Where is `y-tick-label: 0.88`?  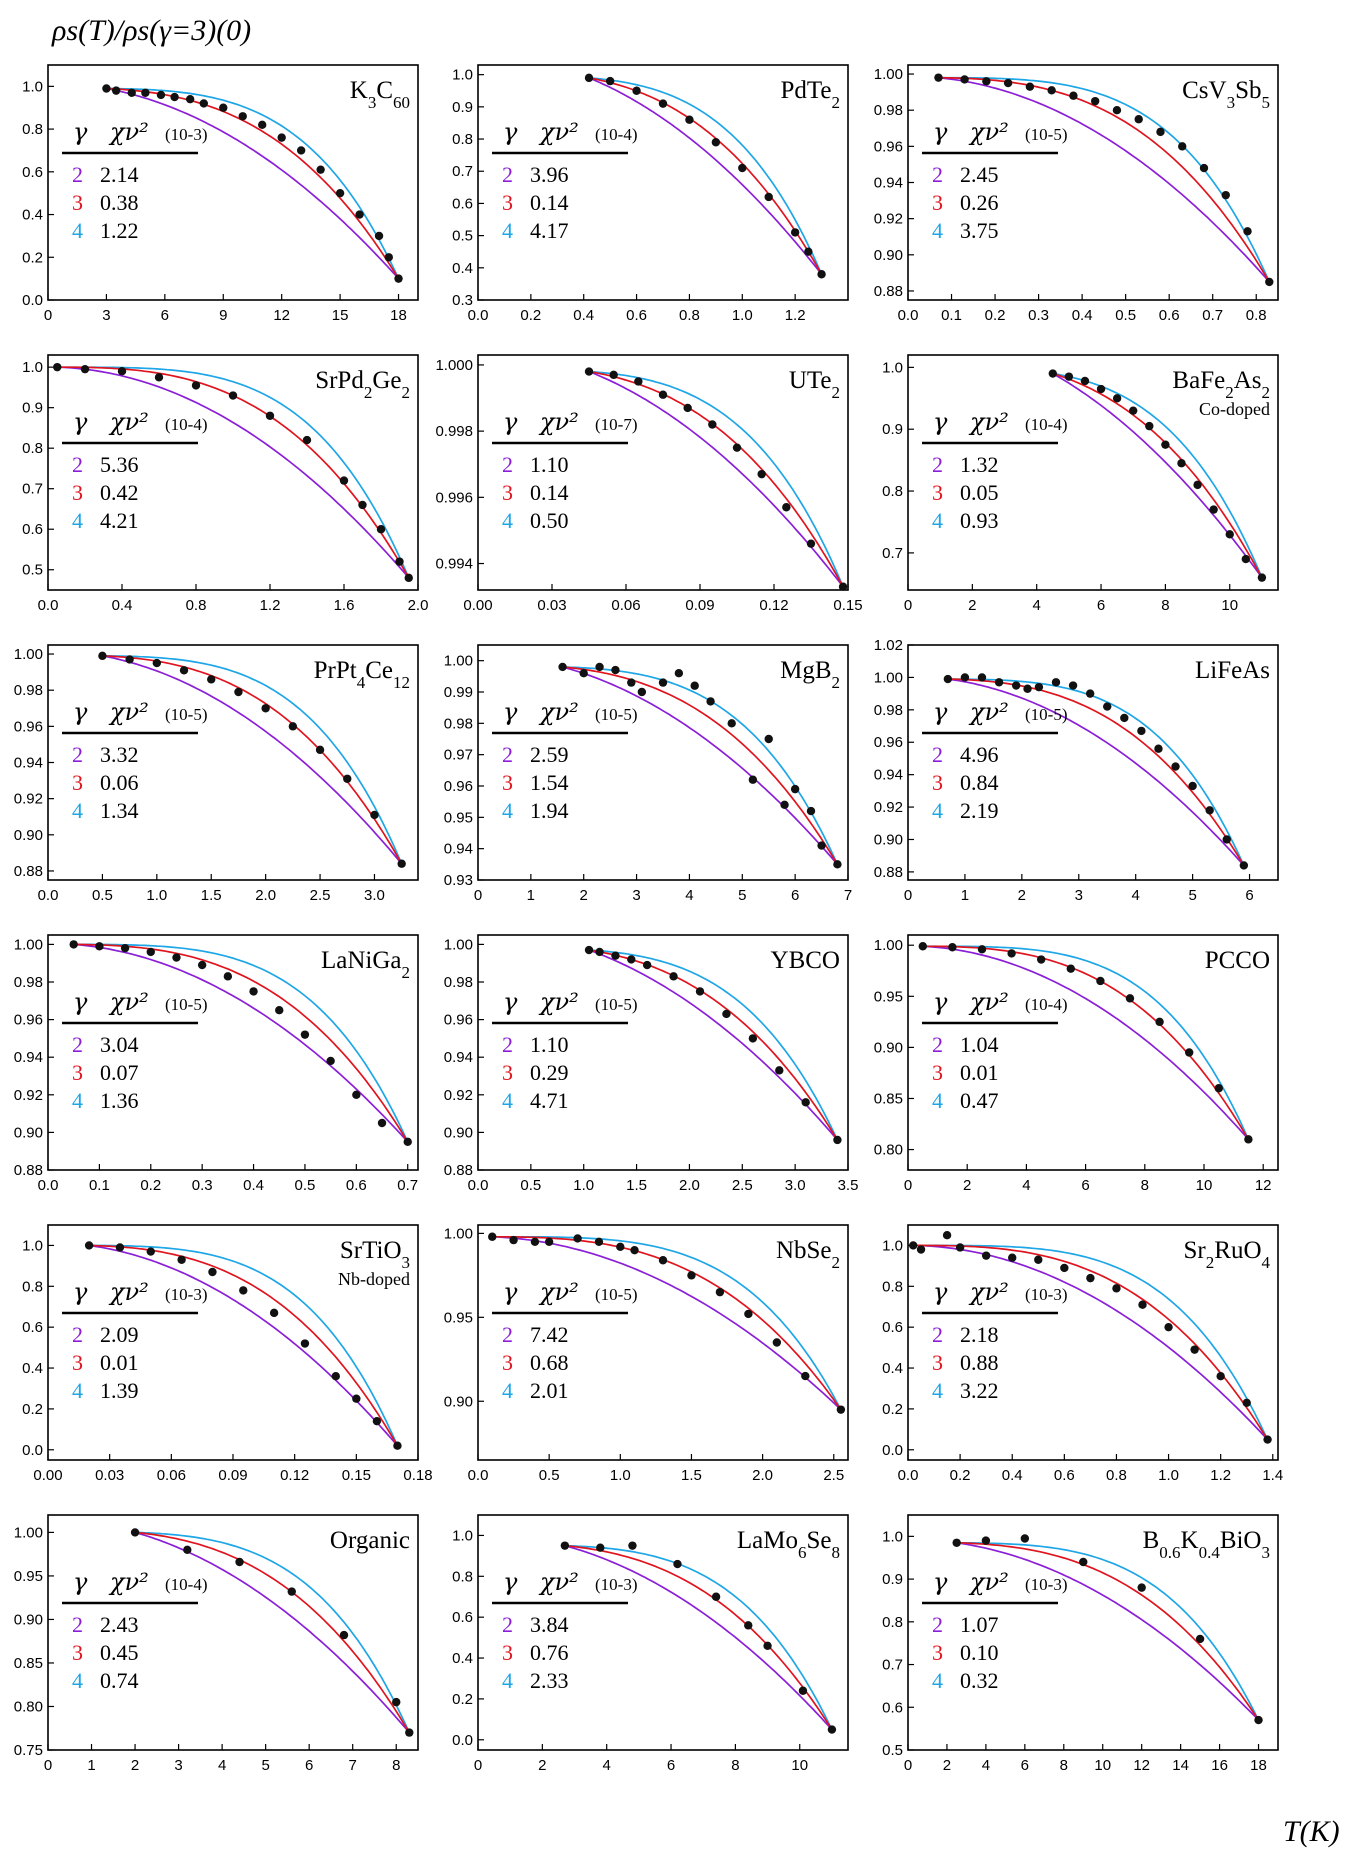 y-tick-label: 0.88 is located at coordinates (28, 871).